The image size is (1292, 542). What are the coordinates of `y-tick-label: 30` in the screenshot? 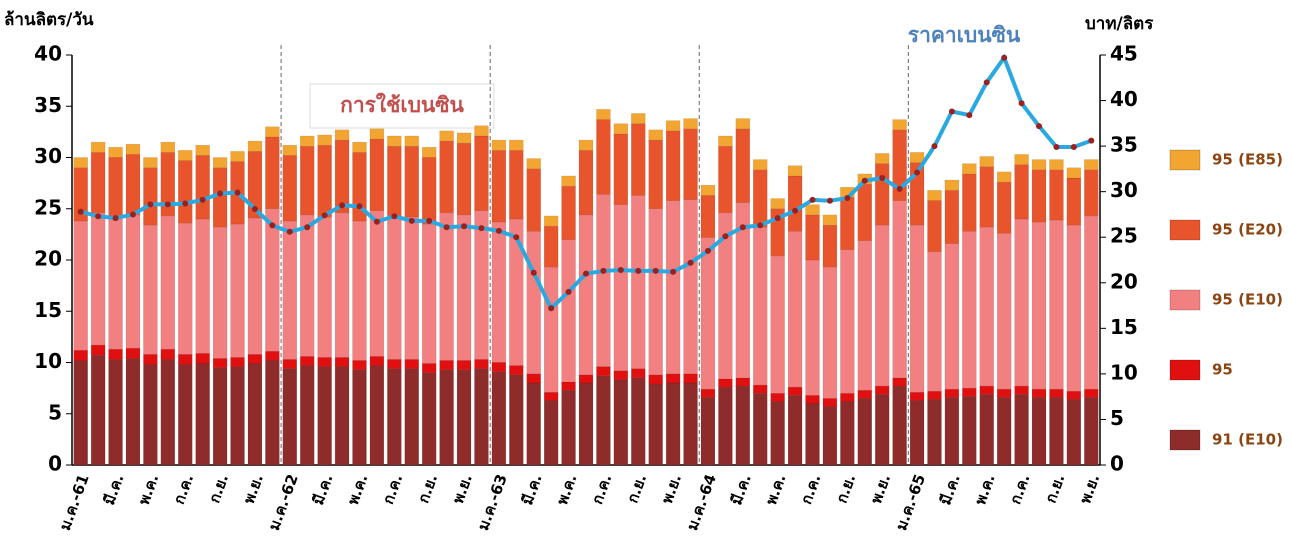 It's located at (48, 156).